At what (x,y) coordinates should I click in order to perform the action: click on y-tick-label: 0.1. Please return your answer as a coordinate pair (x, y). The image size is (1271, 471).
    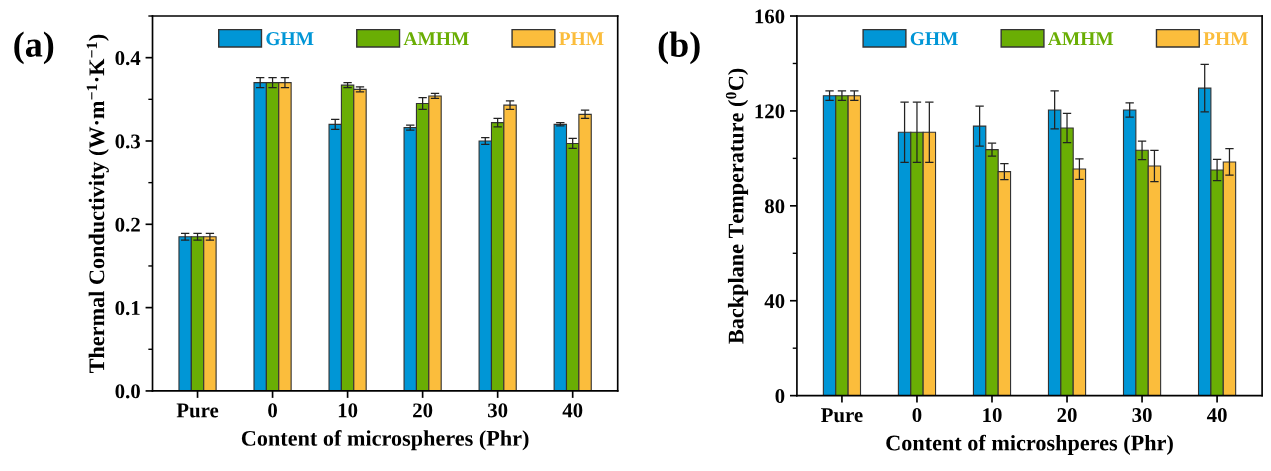
    Looking at the image, I should click on (127, 308).